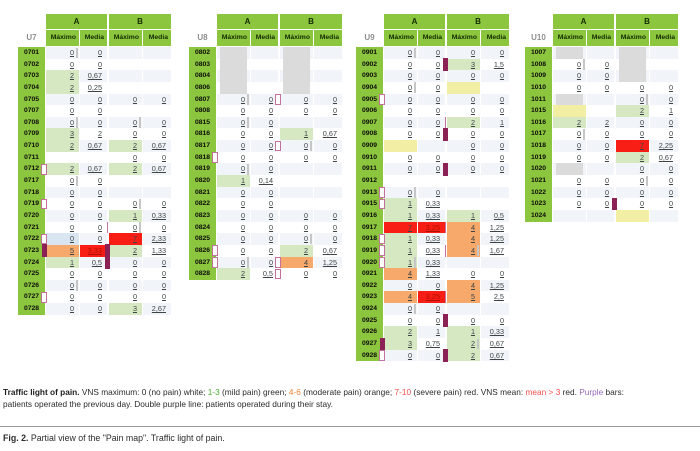  What do you see at coordinates (31, 227) in the screenshot?
I see `room-number-cell: 0721` at bounding box center [31, 227].